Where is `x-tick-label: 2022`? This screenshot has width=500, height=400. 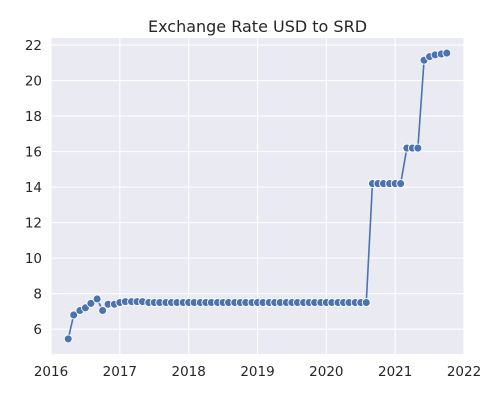 x-tick-label: 2022 is located at coordinates (464, 372).